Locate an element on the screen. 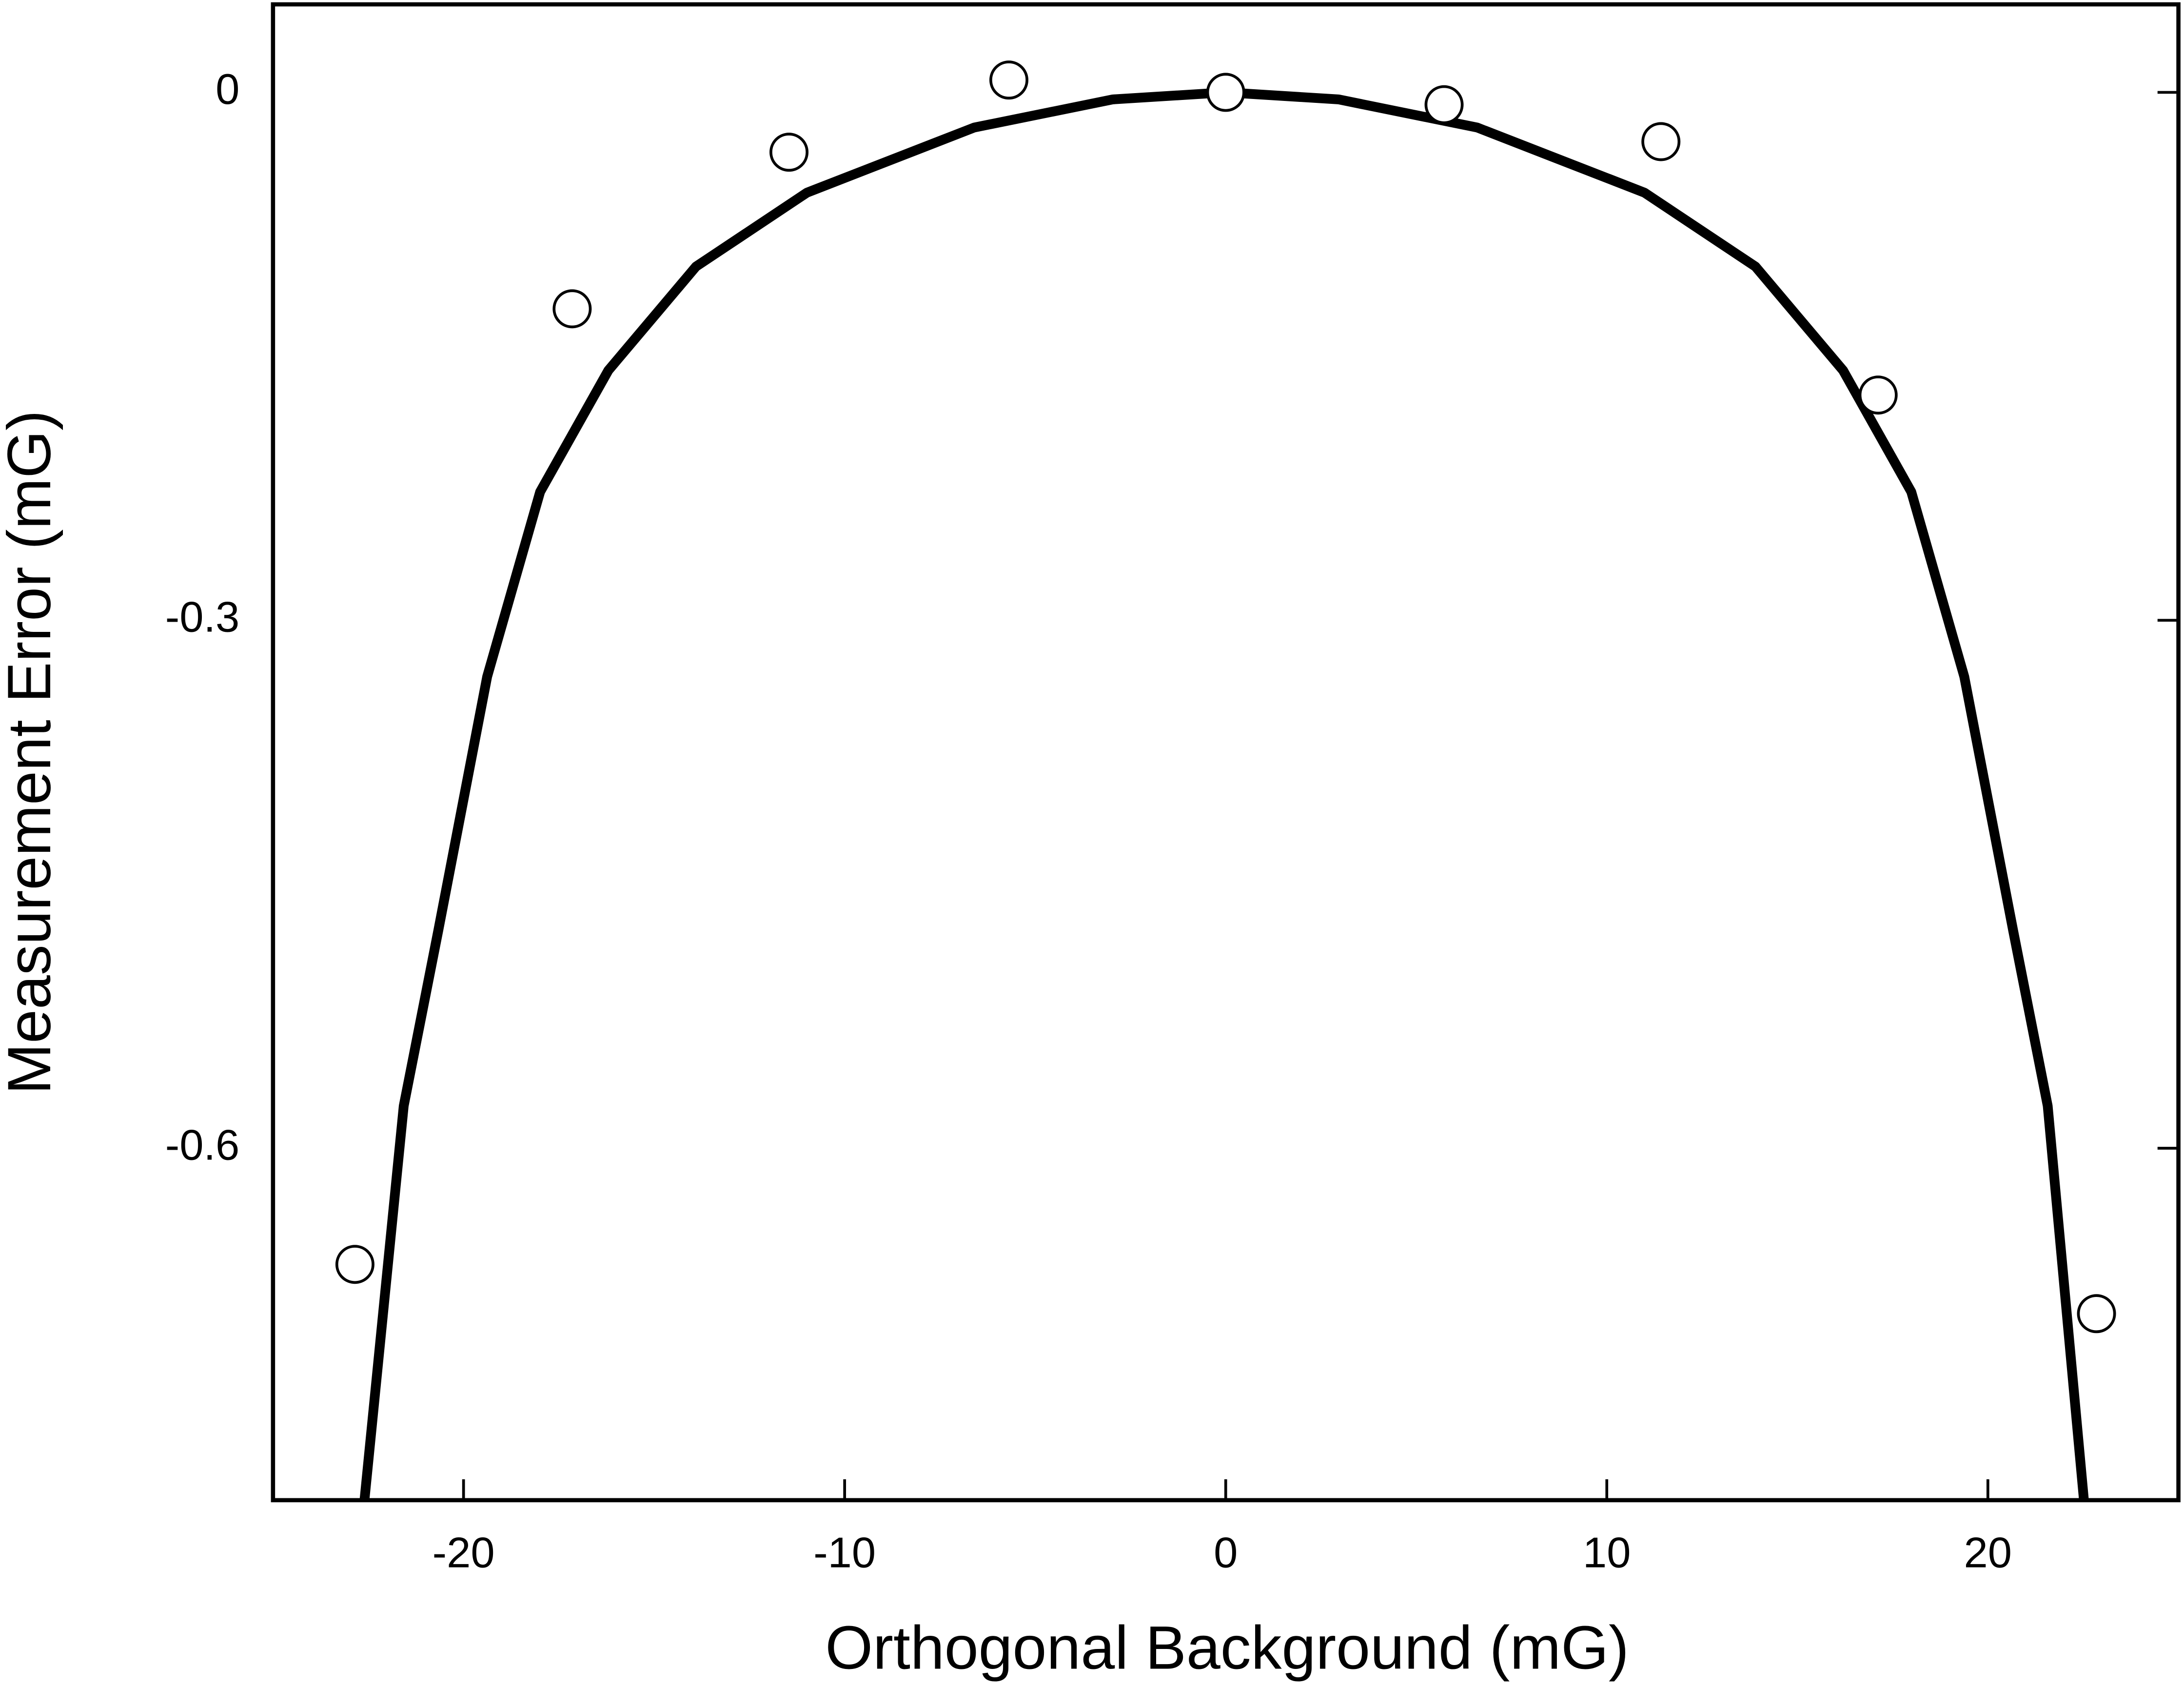  x-tick-label: 20 is located at coordinates (1988, 1552).